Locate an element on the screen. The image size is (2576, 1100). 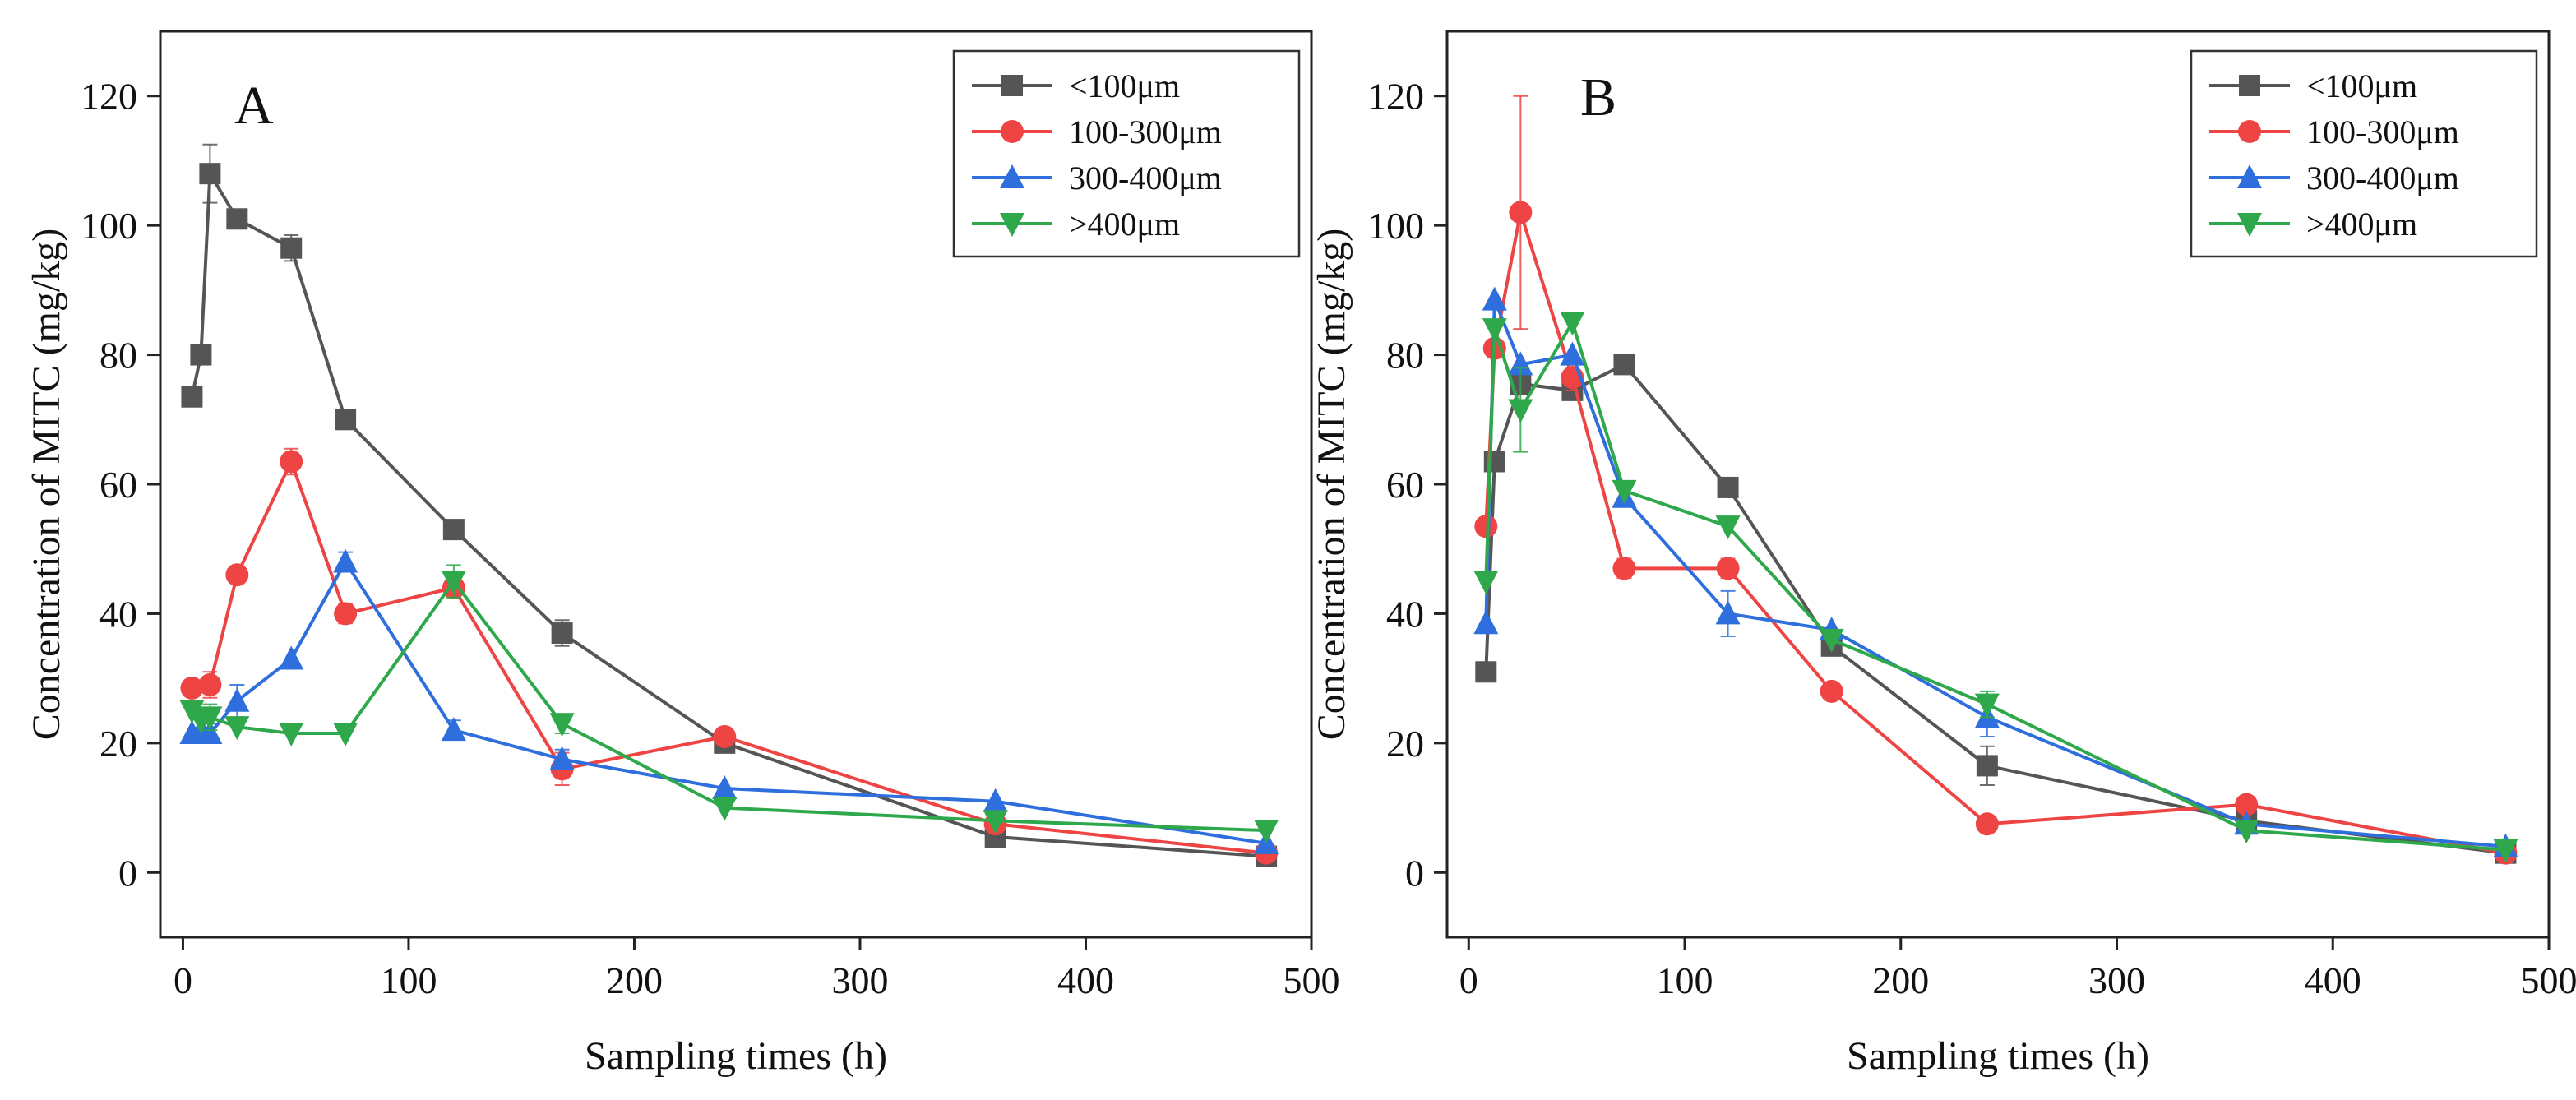
panel-letter: A is located at coordinates (254, 106).